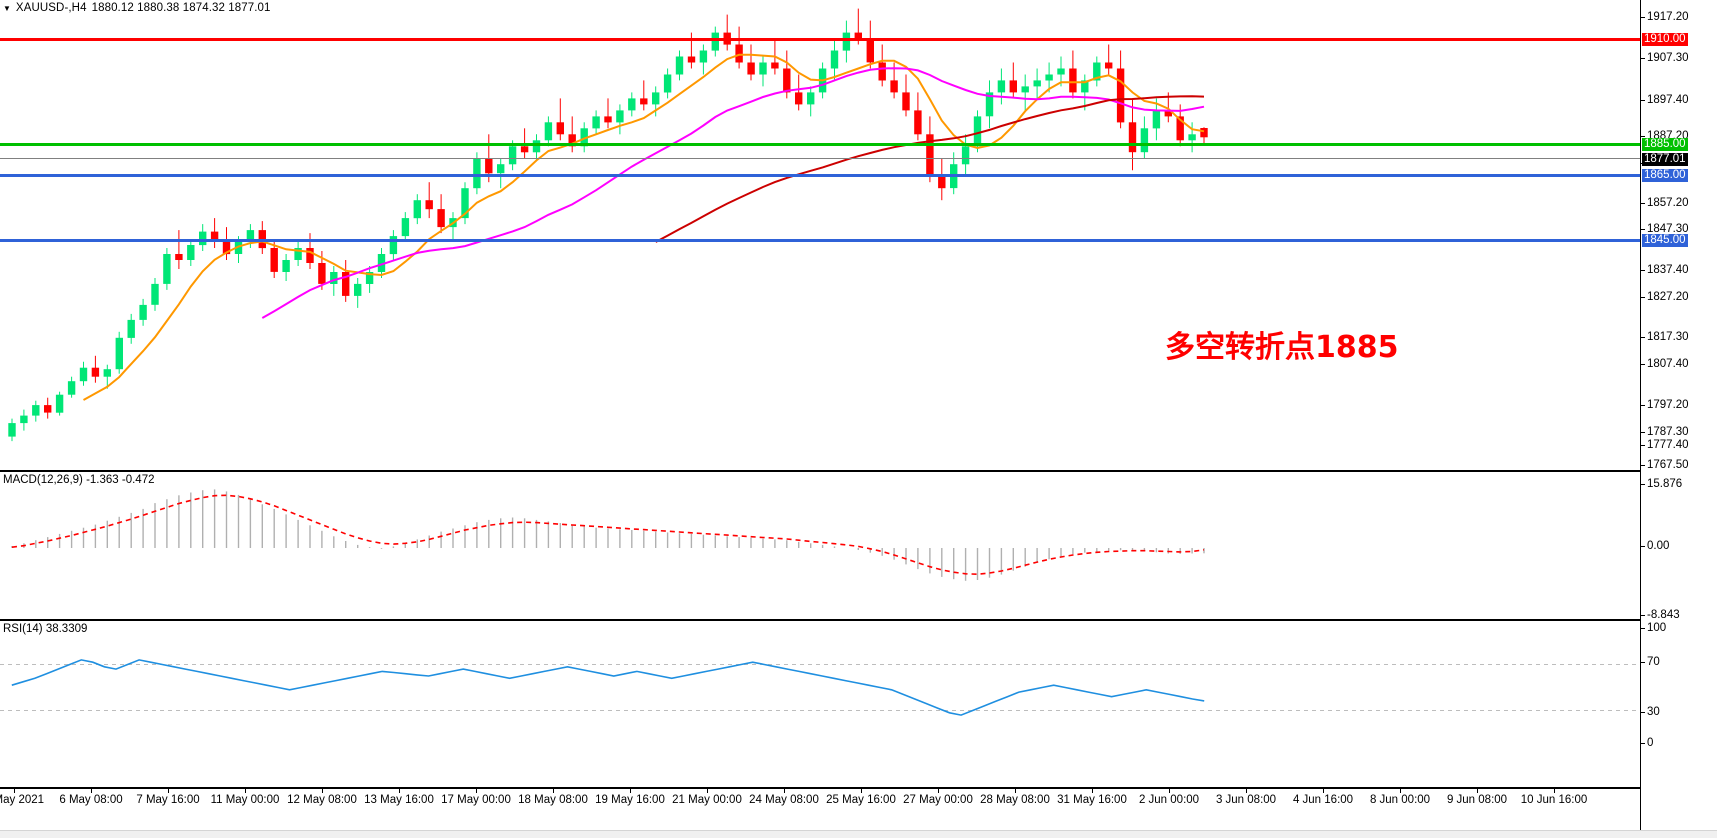 The height and width of the screenshot is (838, 1717). I want to click on badge-resistance-line: 1910.00, so click(1665, 39).